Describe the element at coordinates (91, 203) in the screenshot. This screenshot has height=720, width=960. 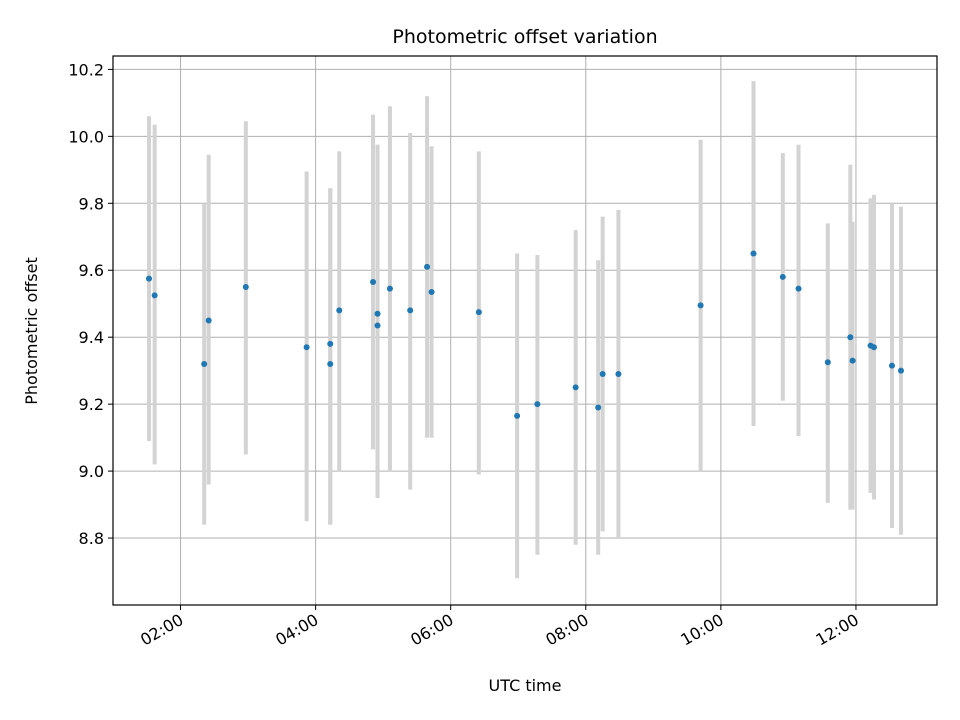
I see `y-tick-label: 9.8` at that location.